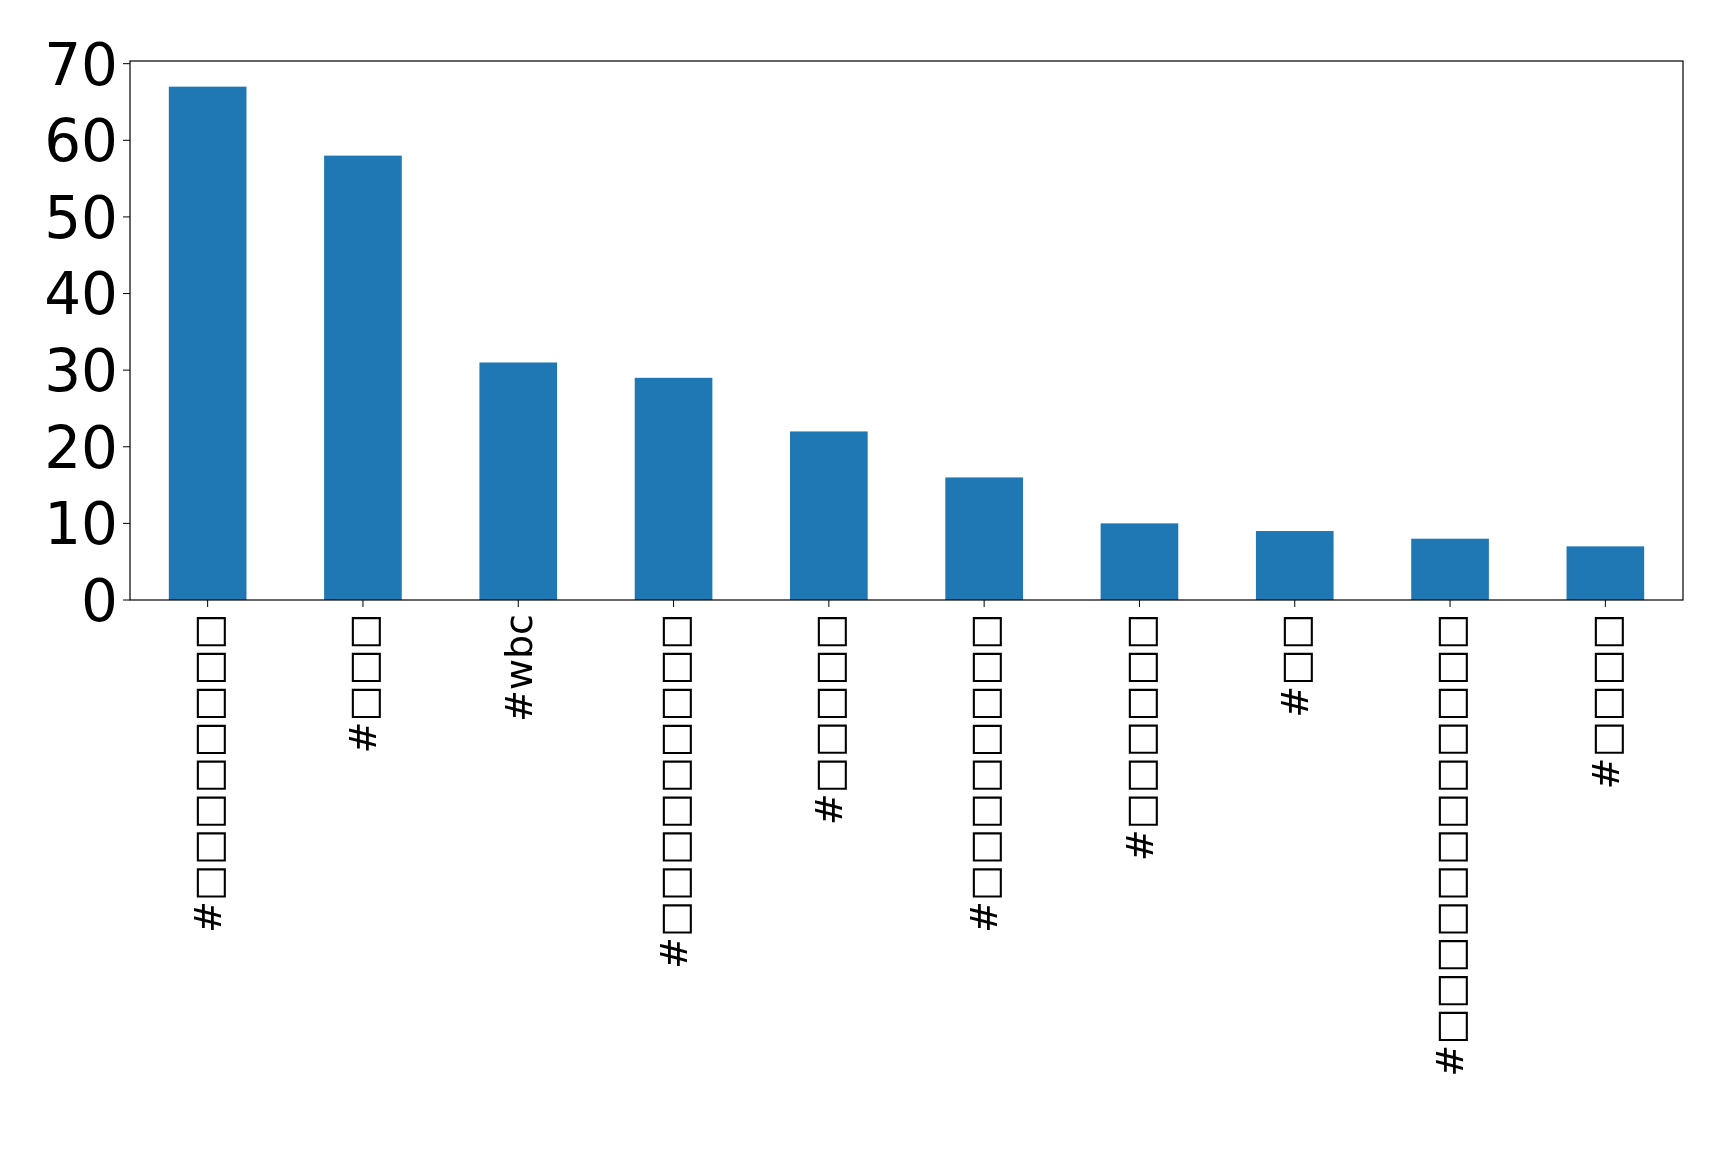 This screenshot has height=1151, width=1719. I want to click on x-tick-label: #□□□□□□□□□, so click(673, 791).